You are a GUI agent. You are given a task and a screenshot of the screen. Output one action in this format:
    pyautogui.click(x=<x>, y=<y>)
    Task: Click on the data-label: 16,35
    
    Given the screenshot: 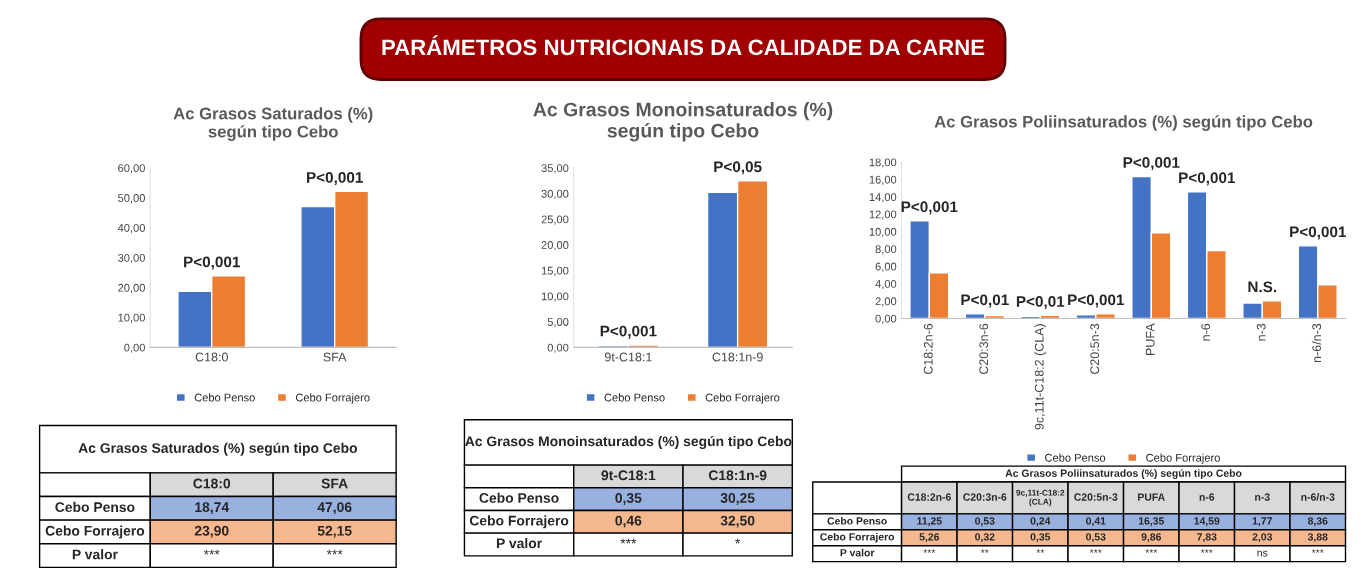 What is the action you would take?
    pyautogui.click(x=1151, y=522)
    